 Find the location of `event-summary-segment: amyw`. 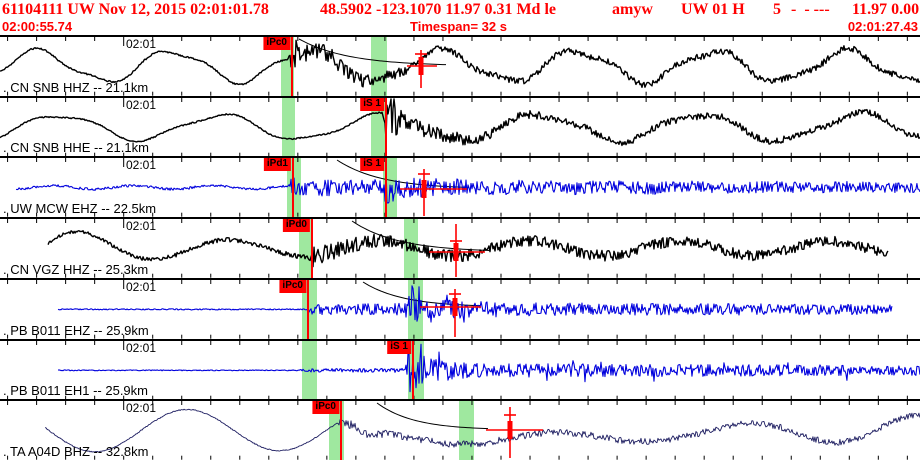

event-summary-segment: amyw is located at coordinates (632, 9).